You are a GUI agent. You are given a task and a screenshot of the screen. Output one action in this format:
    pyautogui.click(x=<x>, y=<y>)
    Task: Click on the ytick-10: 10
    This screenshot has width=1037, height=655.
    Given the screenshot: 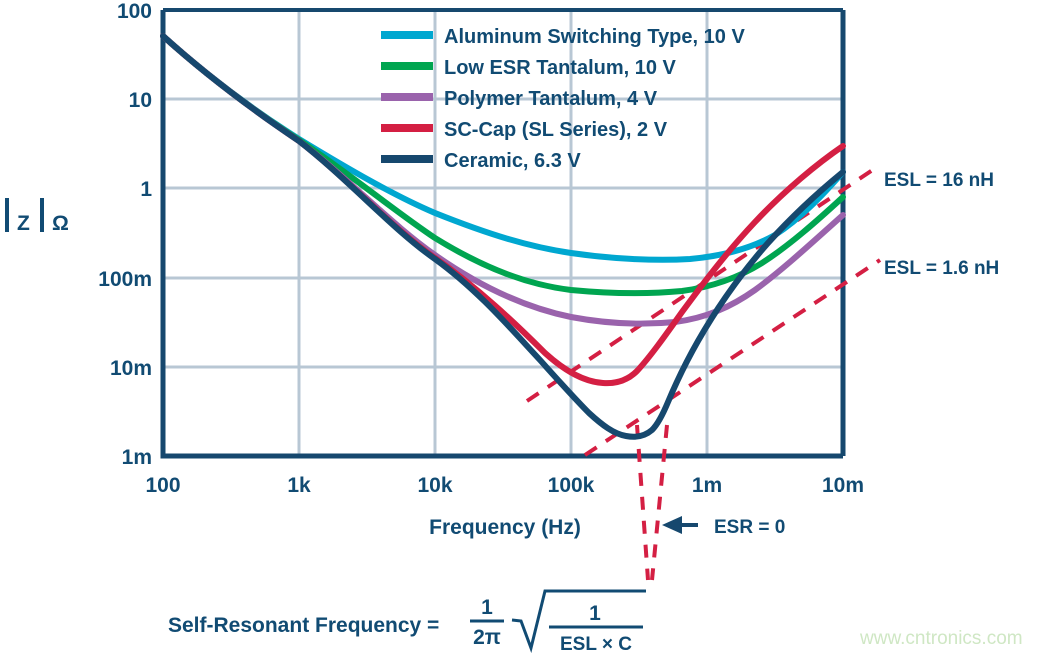 What is the action you would take?
    pyautogui.click(x=140, y=100)
    